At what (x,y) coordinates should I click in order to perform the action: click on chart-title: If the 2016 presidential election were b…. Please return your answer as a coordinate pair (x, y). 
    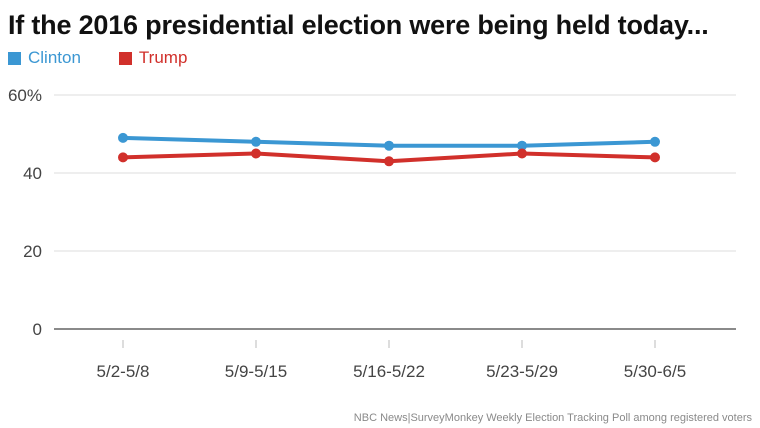
    Looking at the image, I should click on (358, 25).